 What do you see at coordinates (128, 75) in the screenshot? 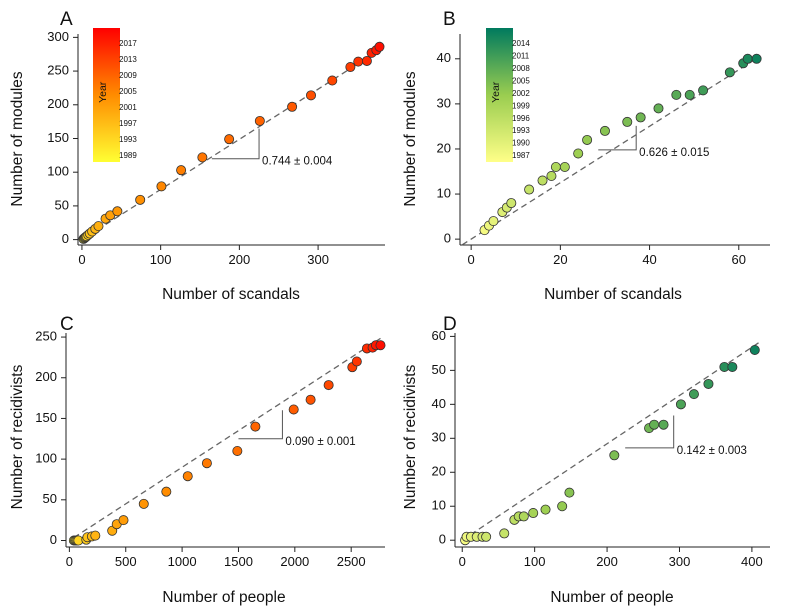
I see `colorbar-year-label: 2009` at bounding box center [128, 75].